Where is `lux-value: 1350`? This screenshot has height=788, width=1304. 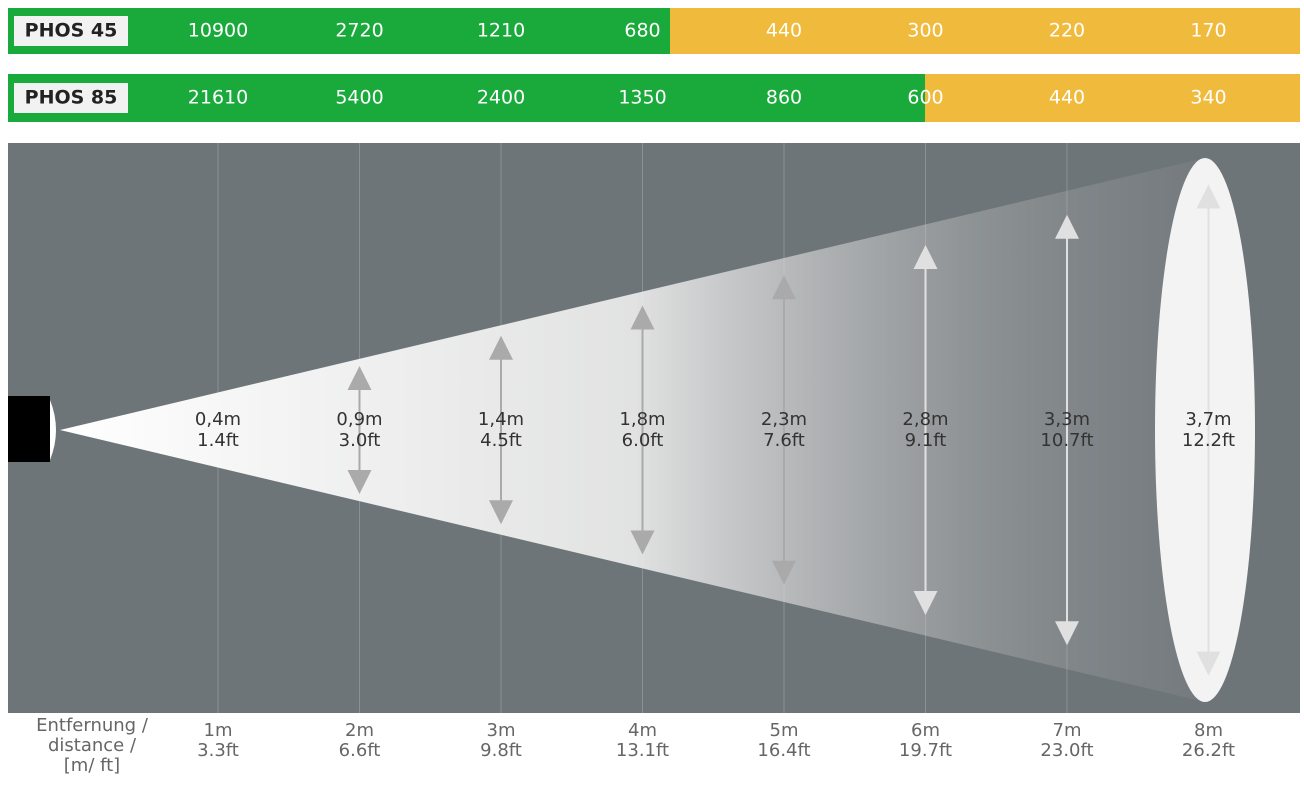 lux-value: 1350 is located at coordinates (642, 98).